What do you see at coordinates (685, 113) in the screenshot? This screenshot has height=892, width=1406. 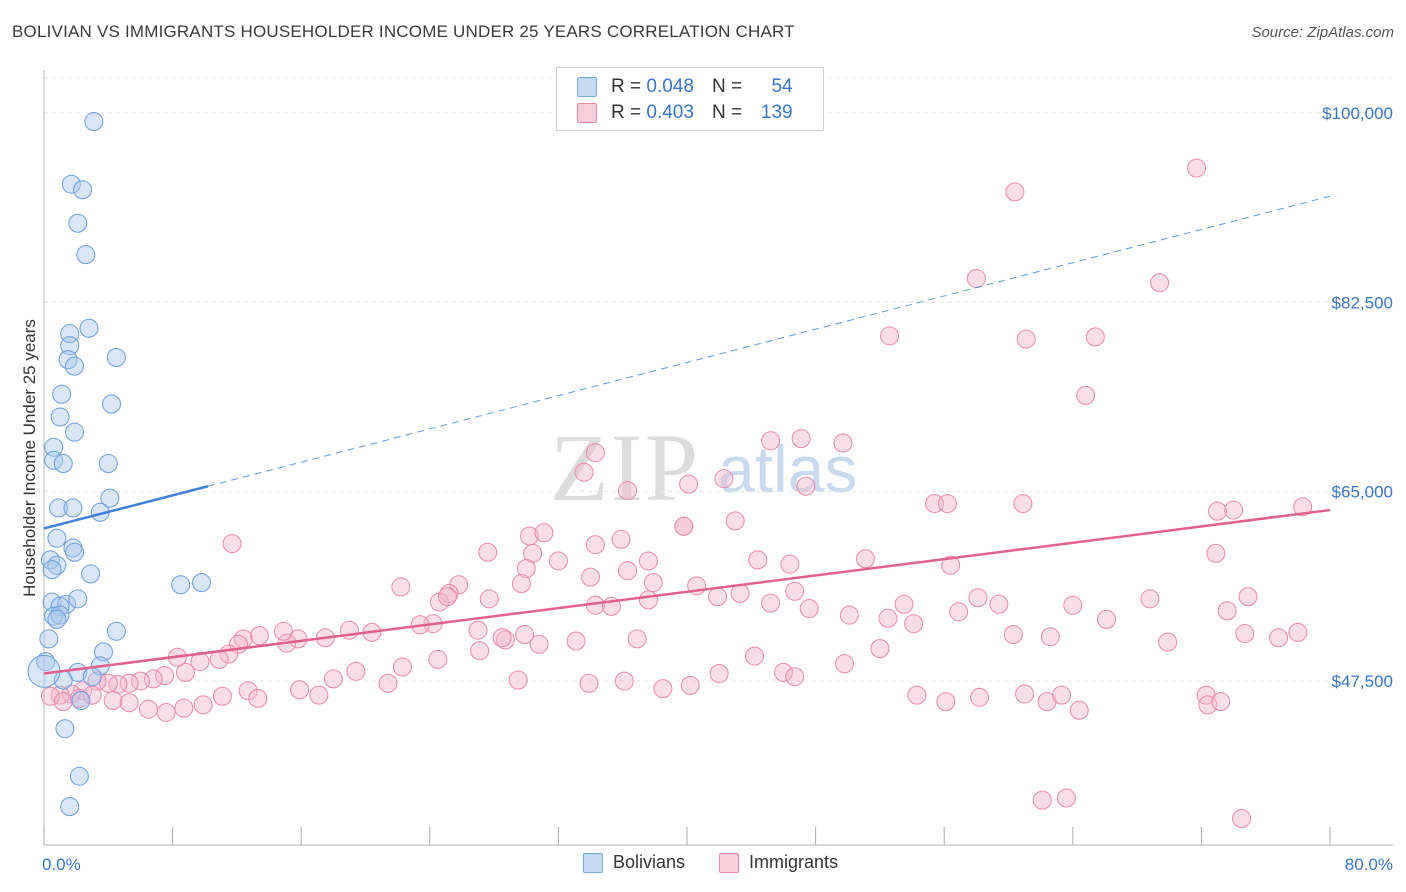 I see `legend-row-immigrants: R = 0.403 N = 139` at bounding box center [685, 113].